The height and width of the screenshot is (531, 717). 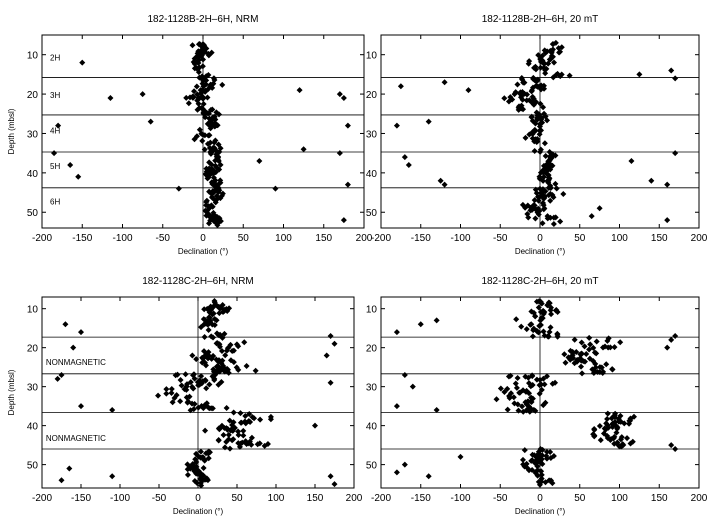 I want to click on x-tick-label: 150, so click(x=315, y=498).